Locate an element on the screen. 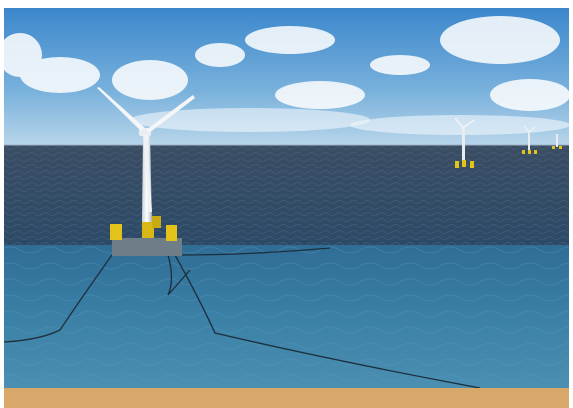  floating-turbine is located at coordinates (146, 171).